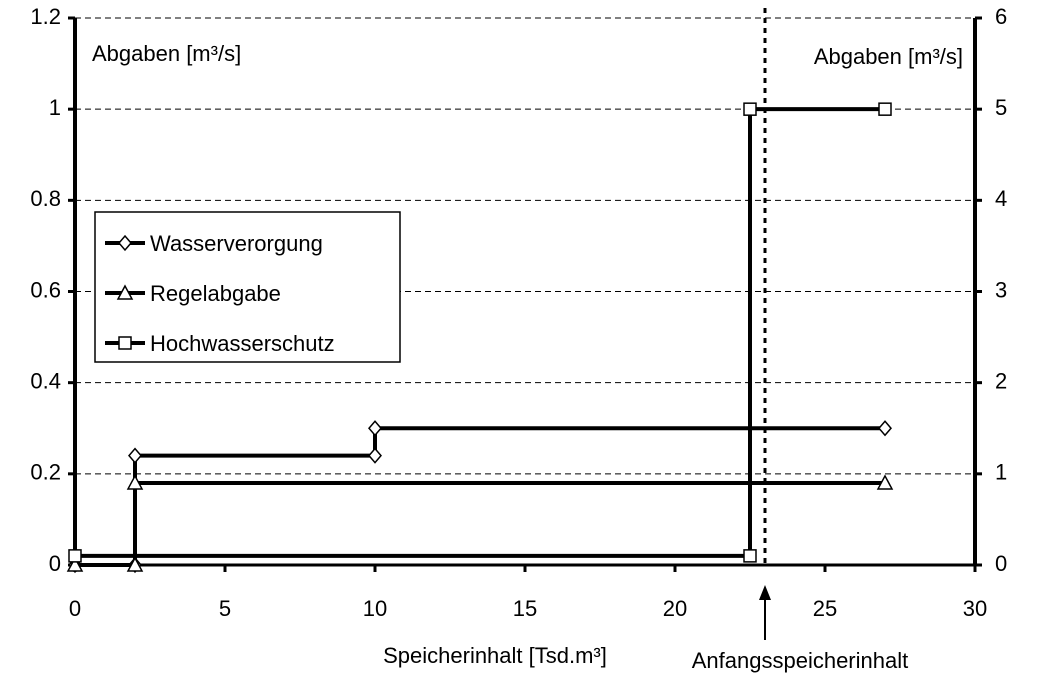  Describe the element at coordinates (55, 563) in the screenshot. I see `y-tick-label: 0` at that location.